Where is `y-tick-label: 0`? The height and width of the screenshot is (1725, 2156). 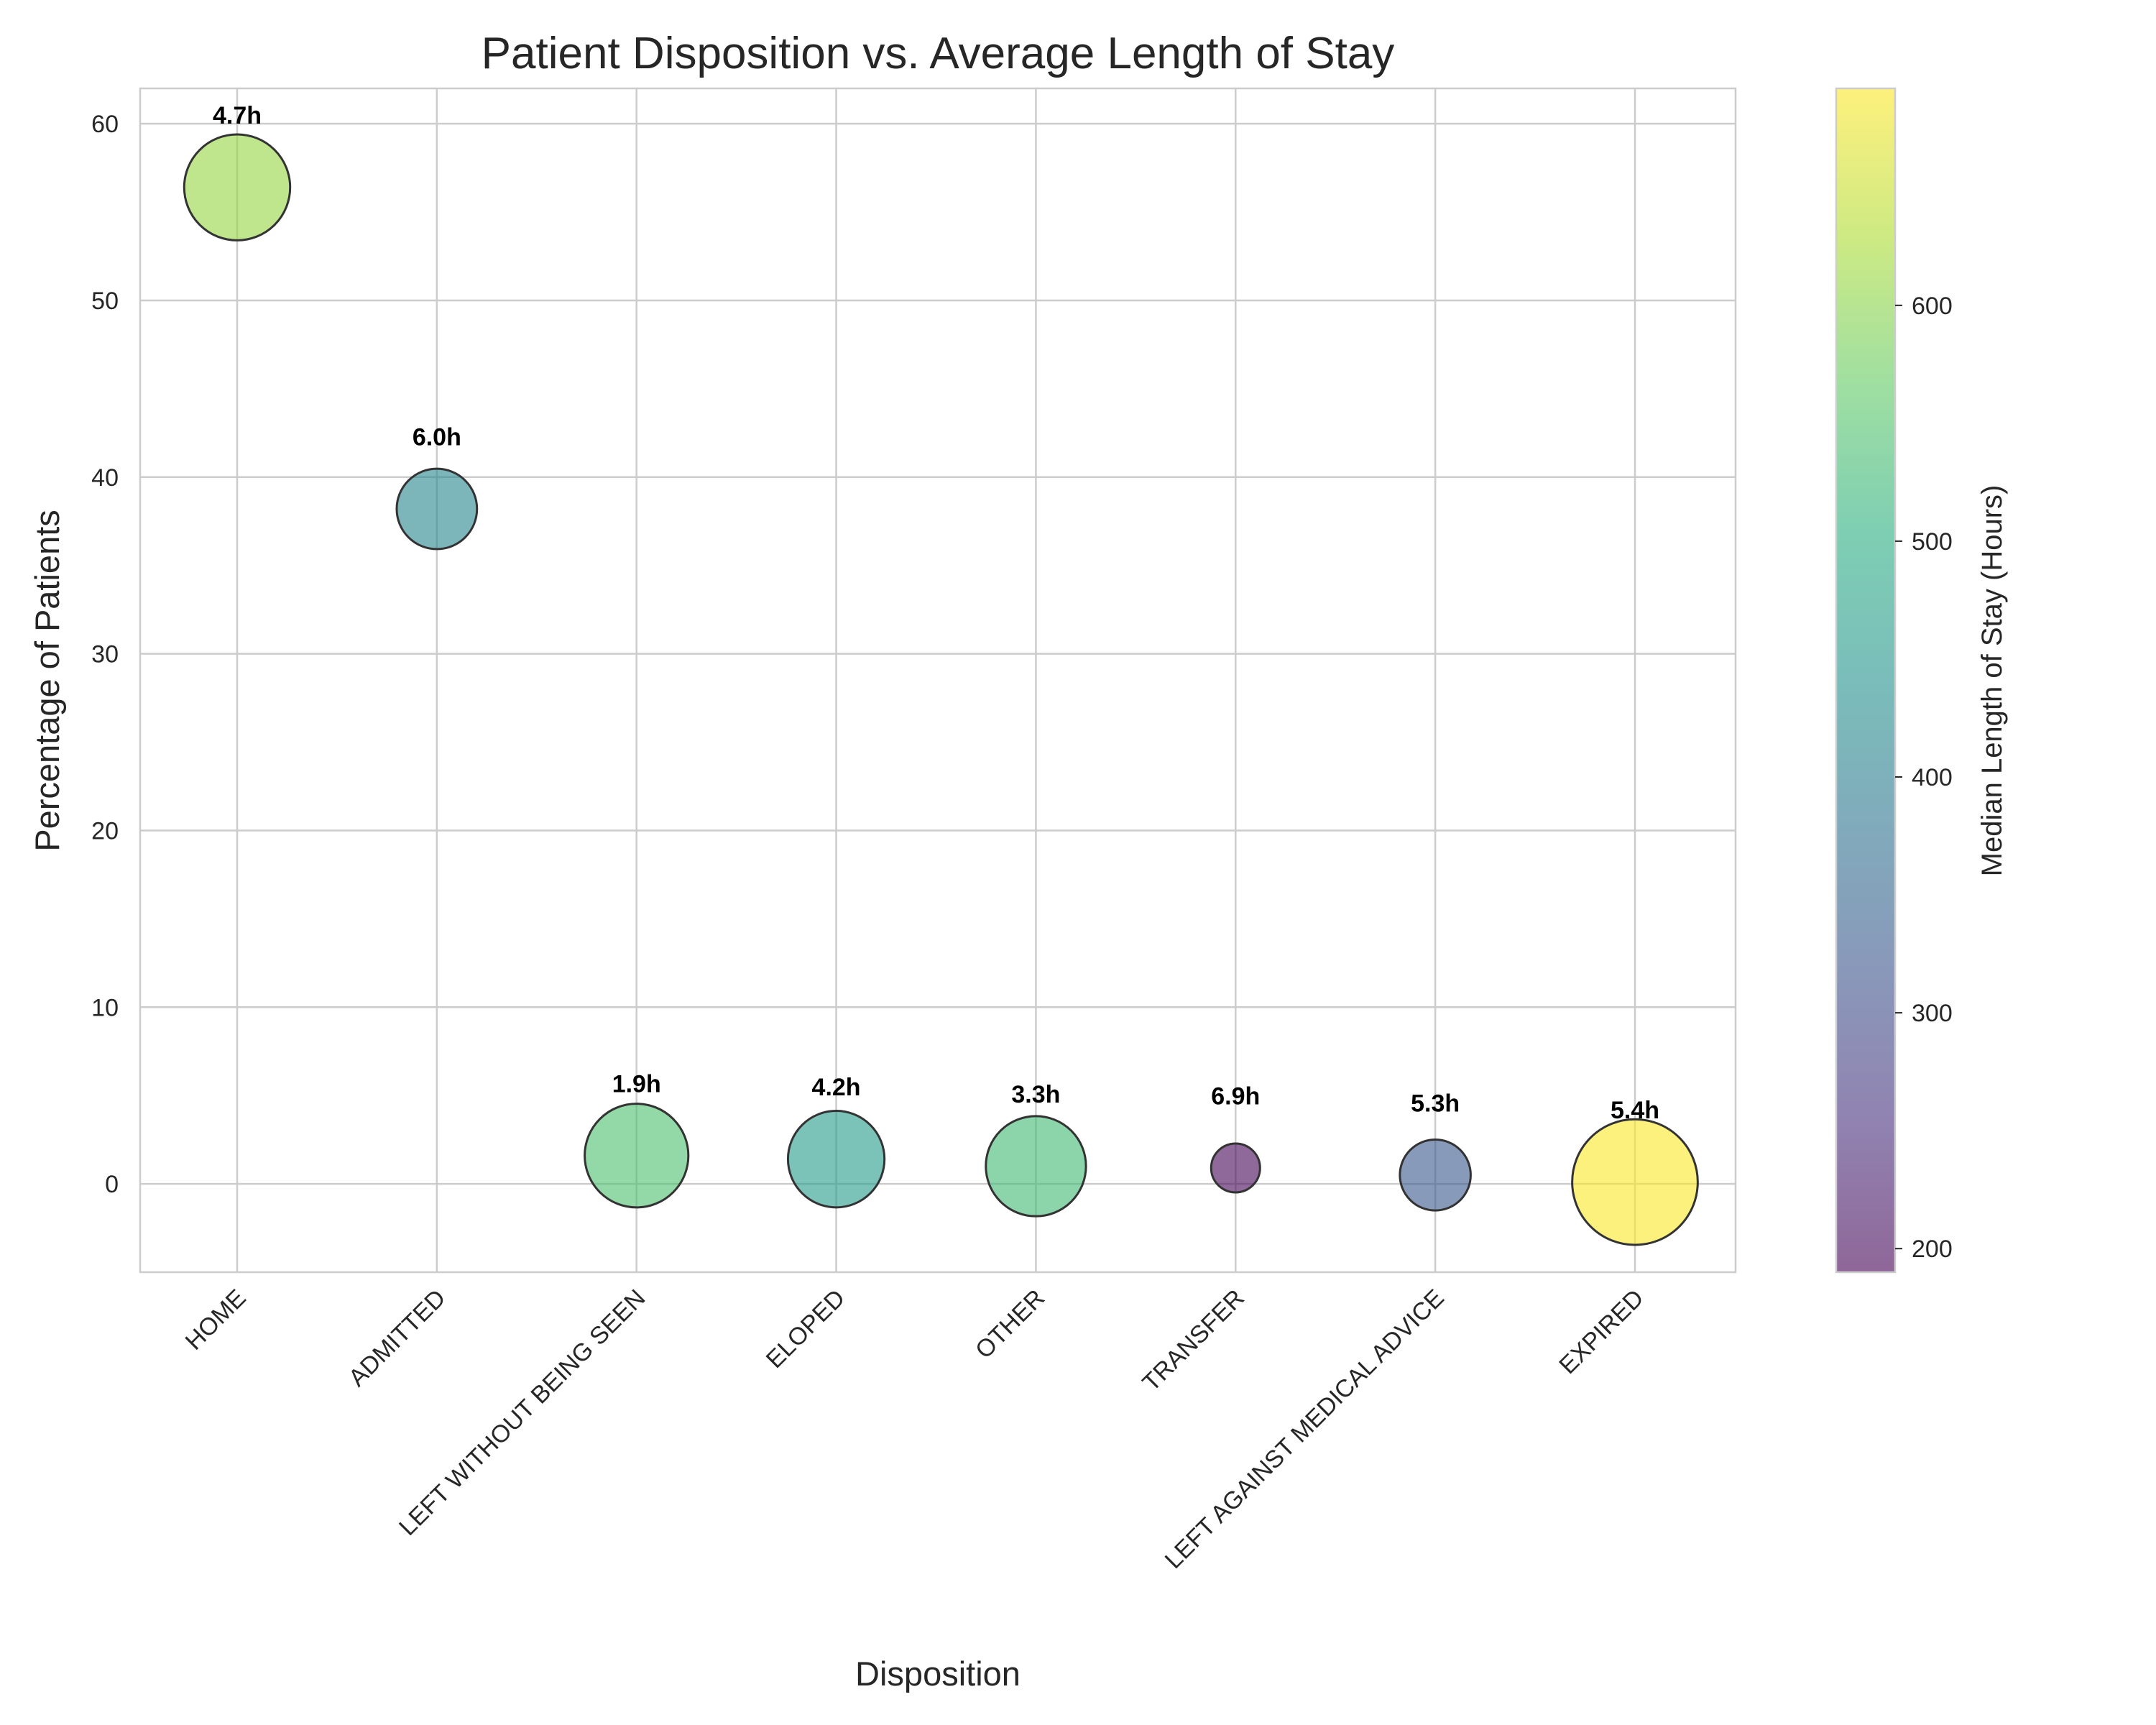 y-tick-label: 0 is located at coordinates (112, 1184).